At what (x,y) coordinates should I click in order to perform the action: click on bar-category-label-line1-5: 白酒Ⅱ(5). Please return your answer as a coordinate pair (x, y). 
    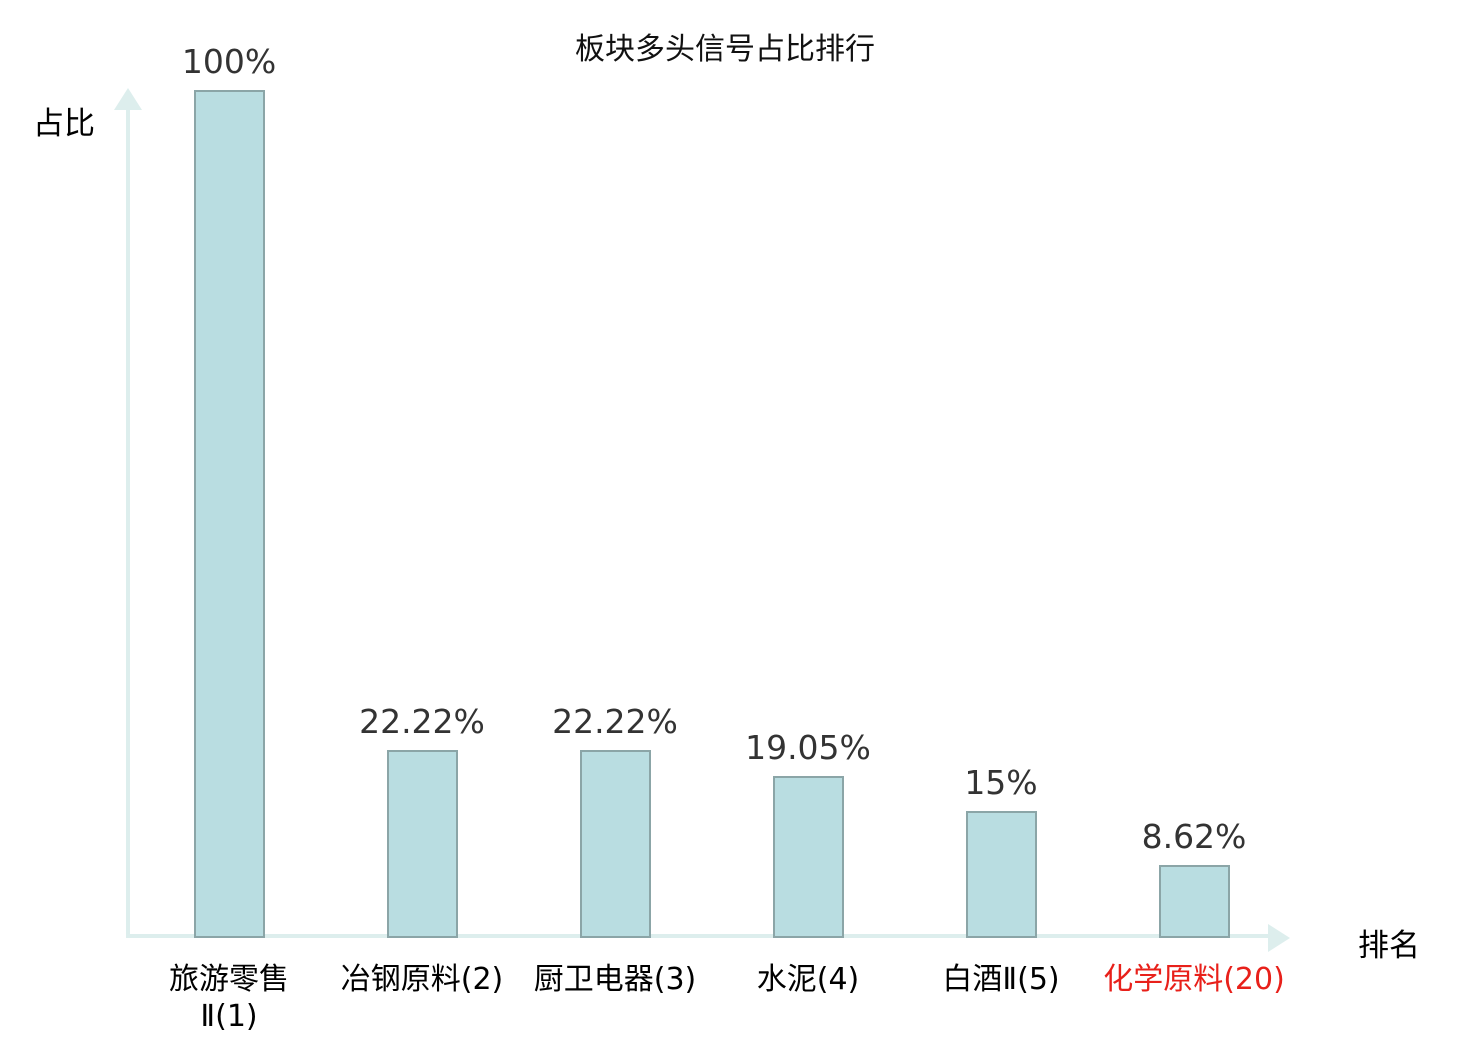
    Looking at the image, I should click on (1001, 979).